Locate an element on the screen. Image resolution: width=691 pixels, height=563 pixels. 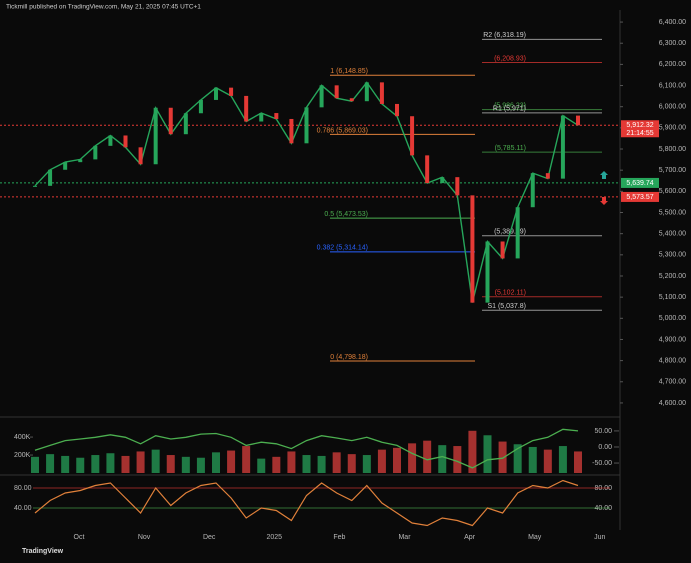
y-tick-label: 4,900.00 is located at coordinates (672, 339).